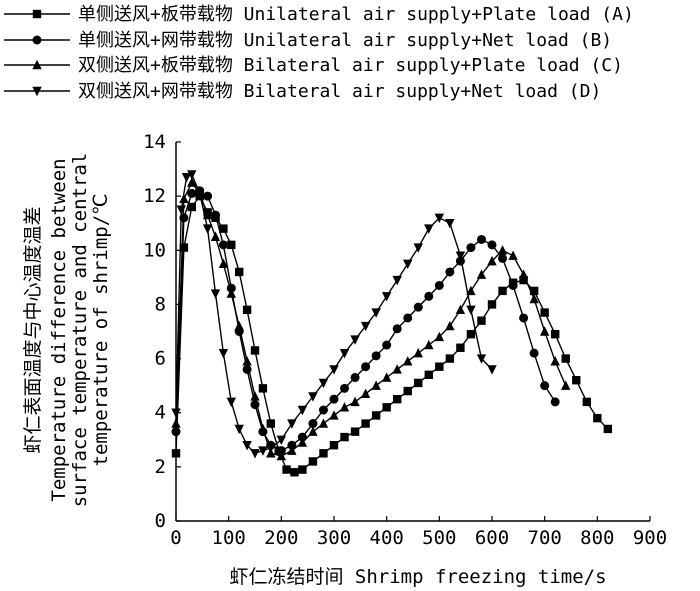 Image resolution: width=700 pixels, height=591 pixels. Describe the element at coordinates (229, 538) in the screenshot. I see `x-tick-label: 100` at that location.